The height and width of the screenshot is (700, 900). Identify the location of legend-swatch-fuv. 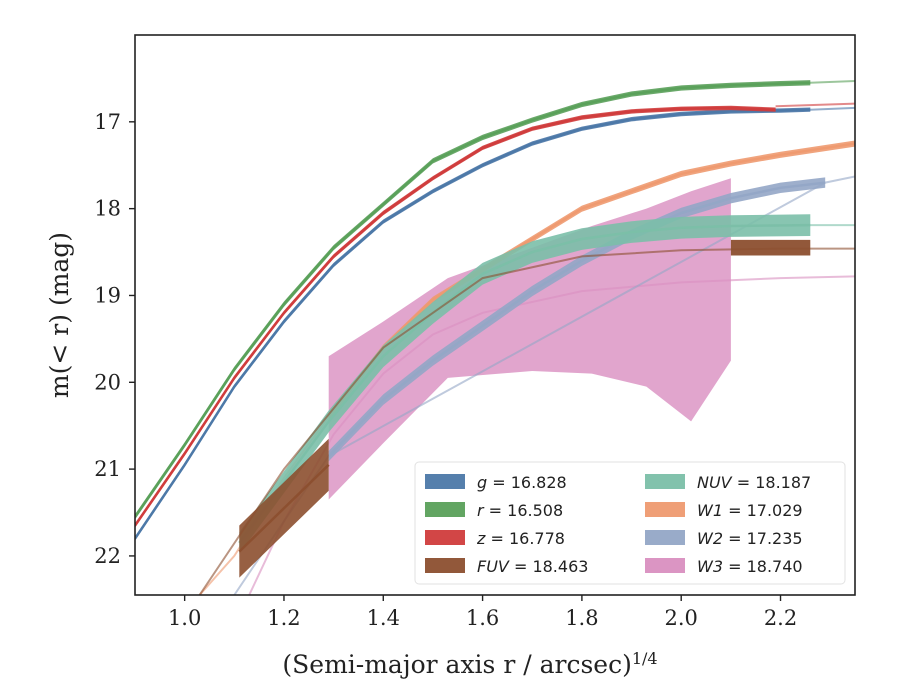
(445, 565).